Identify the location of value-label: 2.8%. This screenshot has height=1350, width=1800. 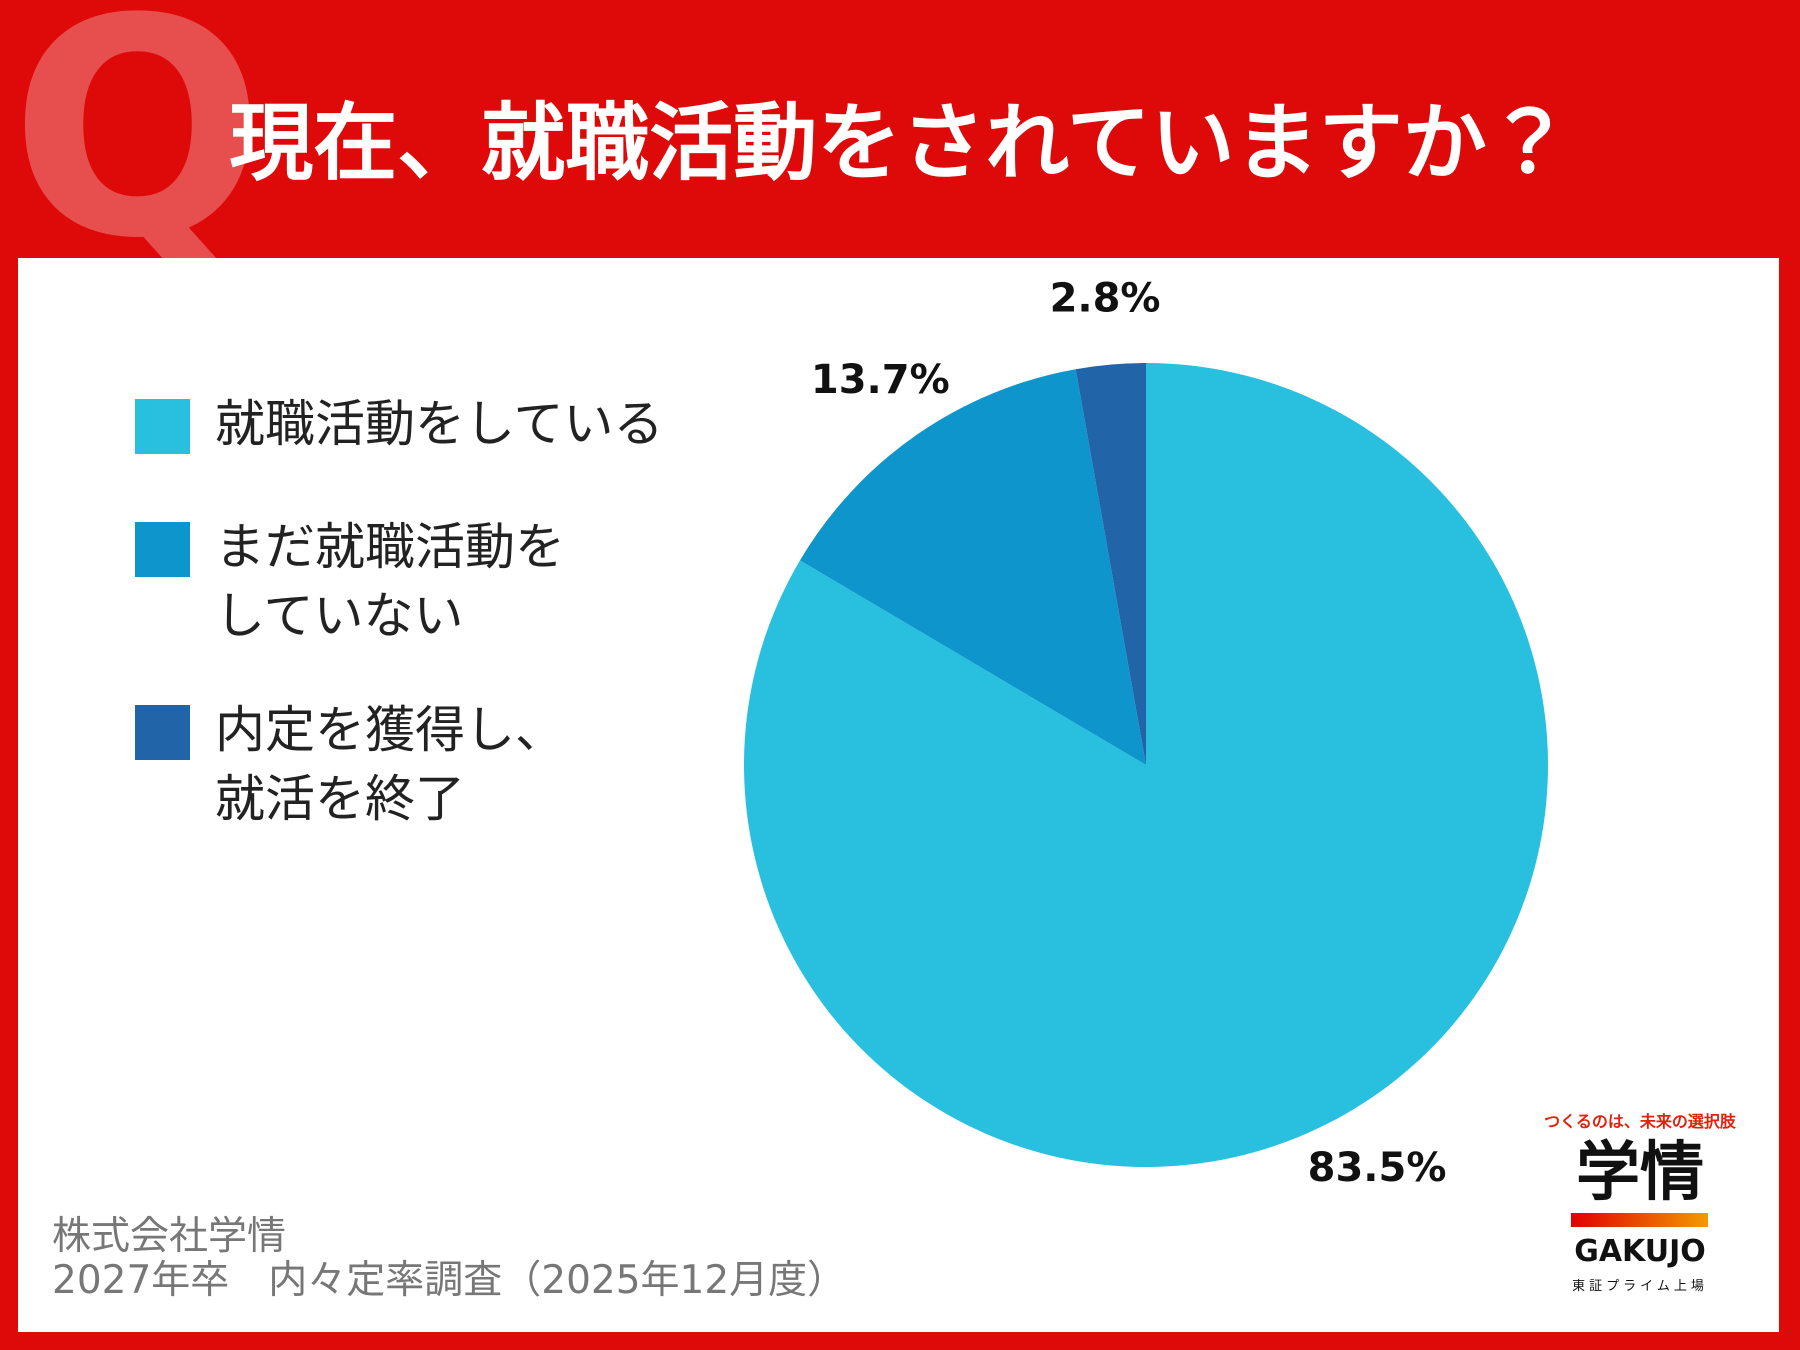
(1105, 298).